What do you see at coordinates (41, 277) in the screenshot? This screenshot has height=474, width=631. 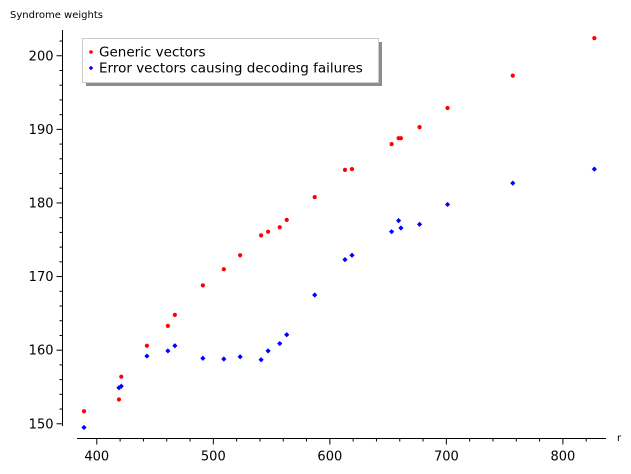 I see `y-tick-label: 170` at bounding box center [41, 277].